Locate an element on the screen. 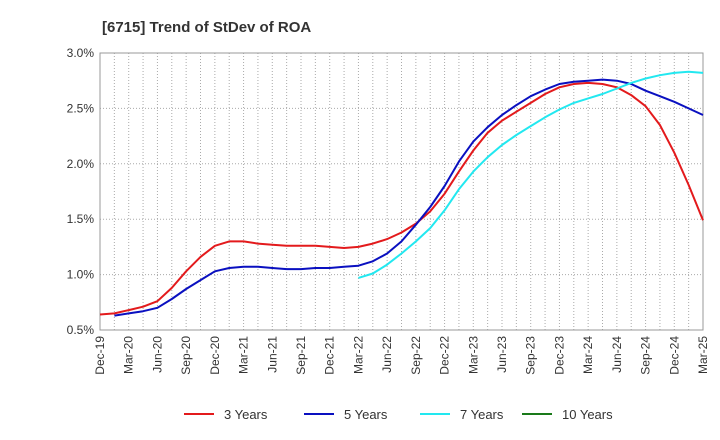 This screenshot has width=720, height=440. x-tick-label: Mar-25 is located at coordinates (703, 355).